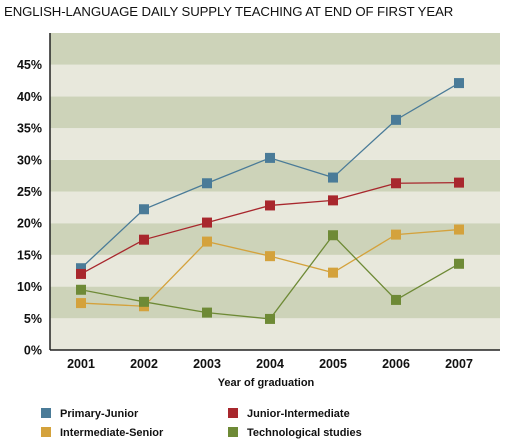 The height and width of the screenshot is (443, 505). What do you see at coordinates (29, 97) in the screenshot?
I see `y-tick-label: 40%` at bounding box center [29, 97].